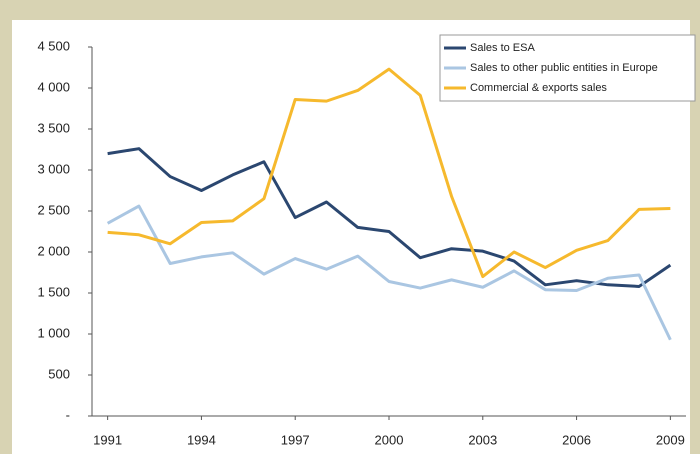 The width and height of the screenshot is (700, 454). I want to click on y-tick-label: 3 500, so click(53, 127).